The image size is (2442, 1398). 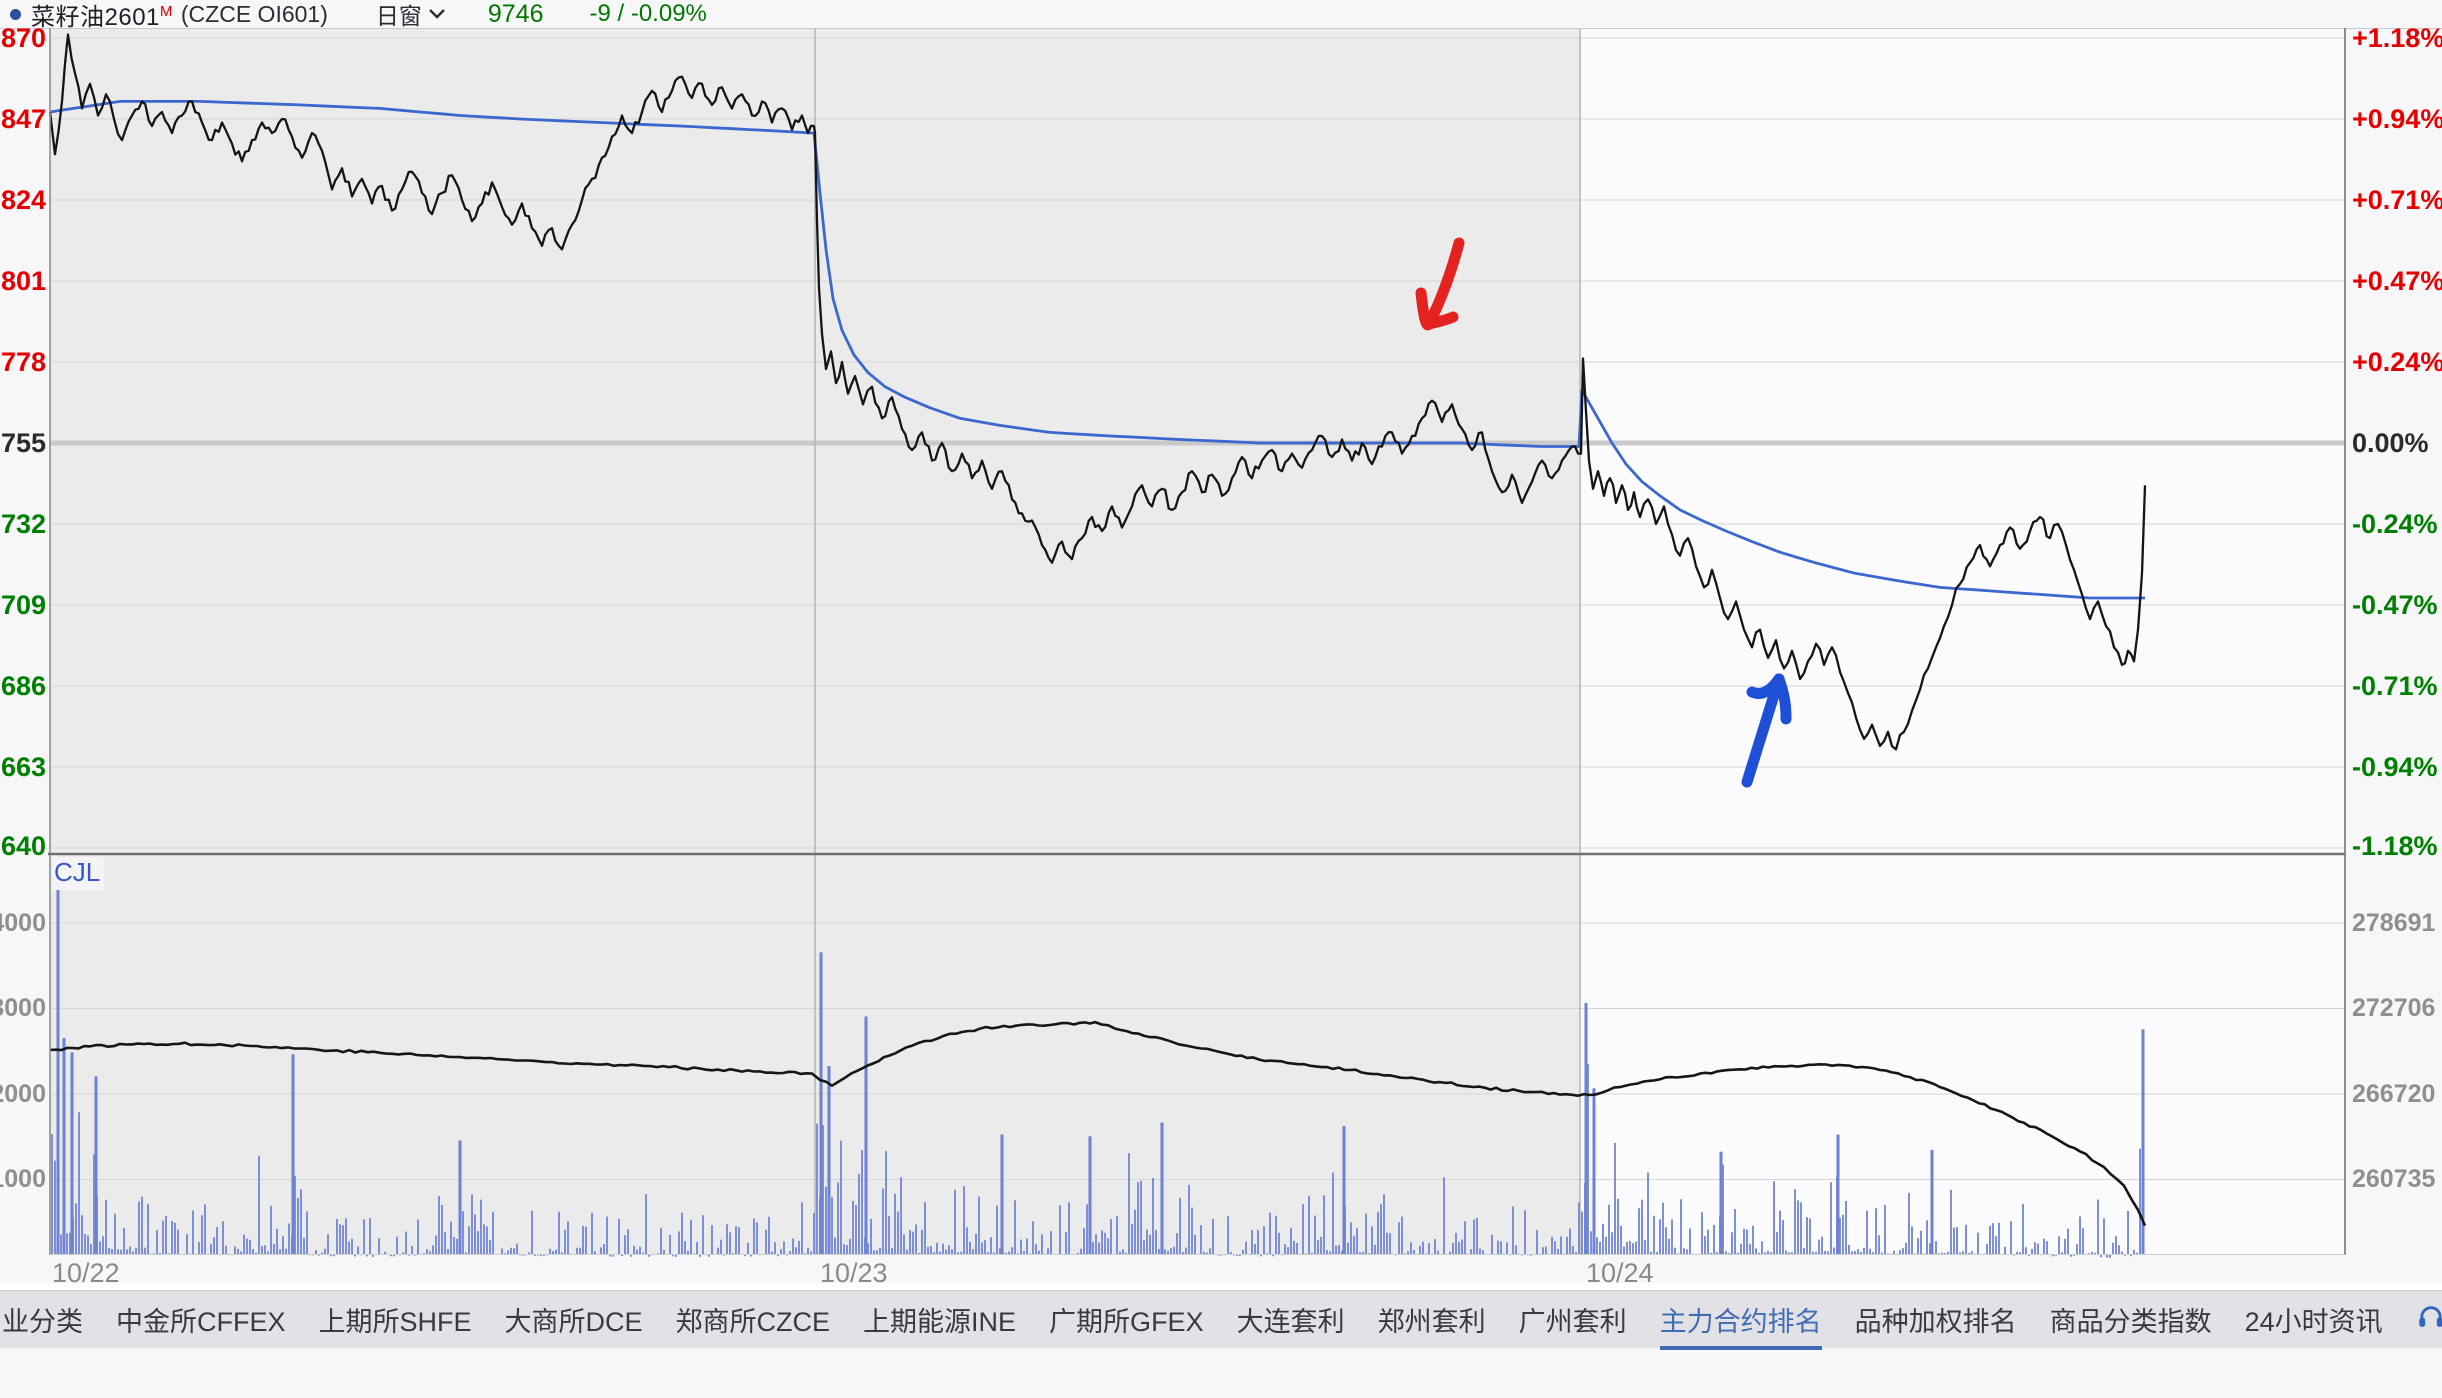 I want to click on nav-item-24h-news: 24小时资讯, so click(x=2313, y=1322).